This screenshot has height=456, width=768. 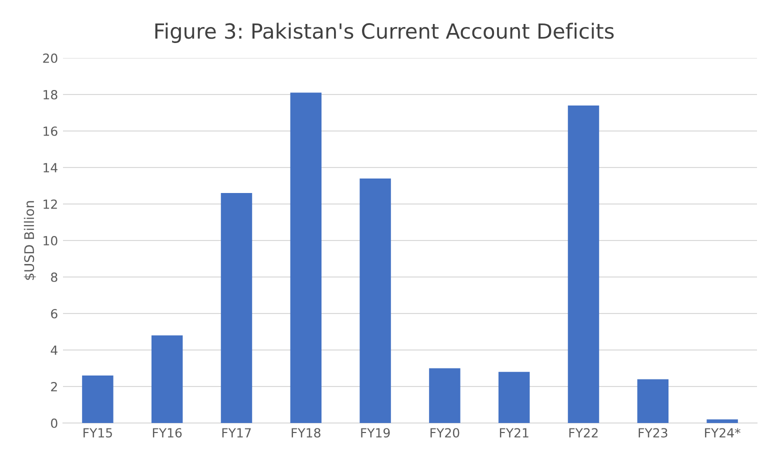 What do you see at coordinates (51, 131) in the screenshot?
I see `y-tick-label: 16` at bounding box center [51, 131].